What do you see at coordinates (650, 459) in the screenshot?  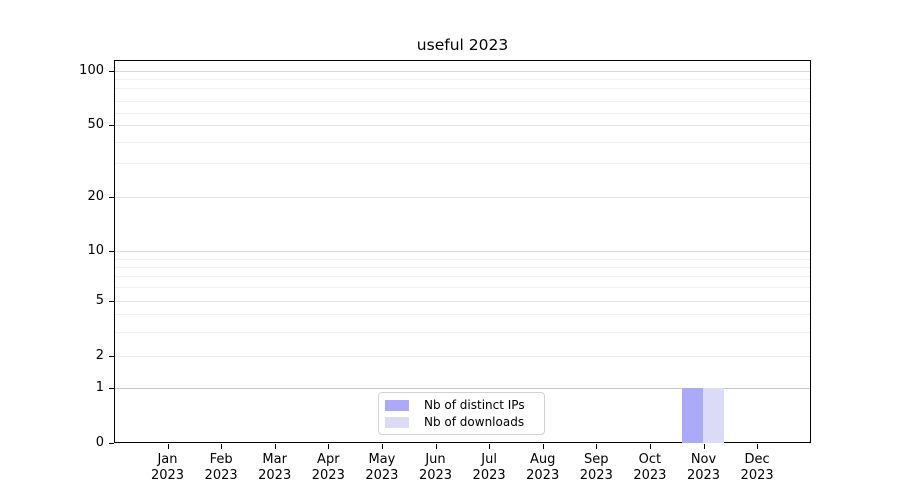 I see `x-tick-month: Oct` at bounding box center [650, 459].